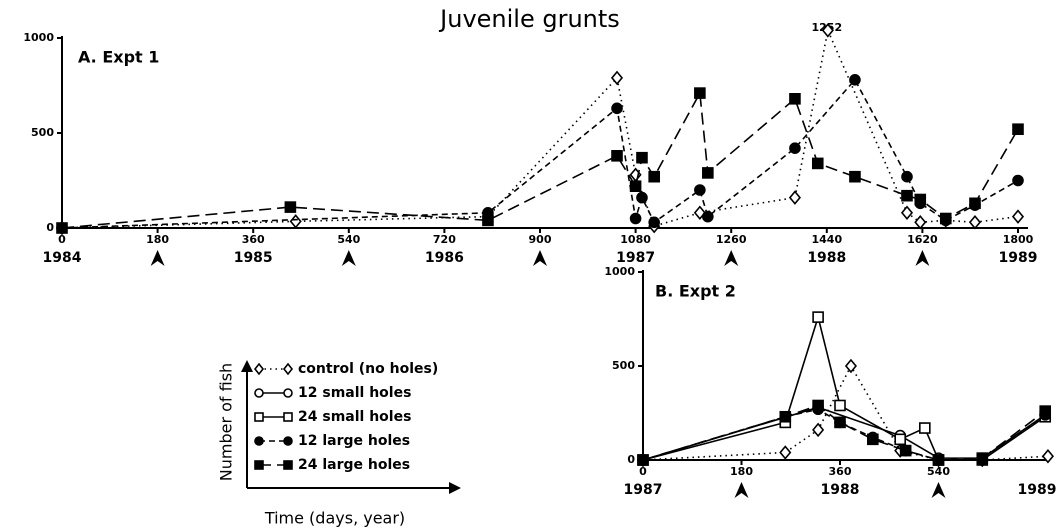 The height and width of the screenshot is (531, 1056). I want to click on x-tick-label: 1440, so click(826, 239).